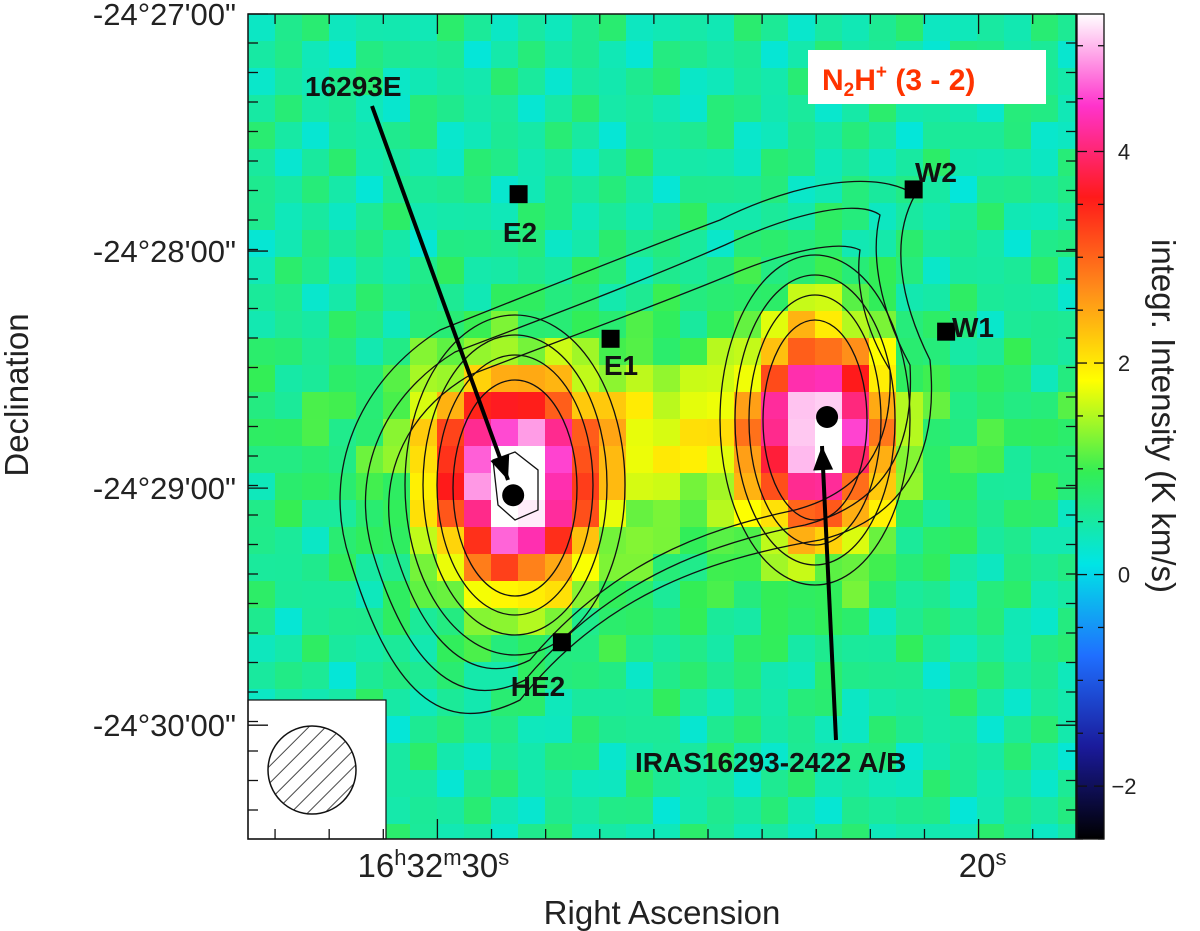 The width and height of the screenshot is (1200, 931). Describe the element at coordinates (515, 488) in the screenshot. I see `contour` at that location.